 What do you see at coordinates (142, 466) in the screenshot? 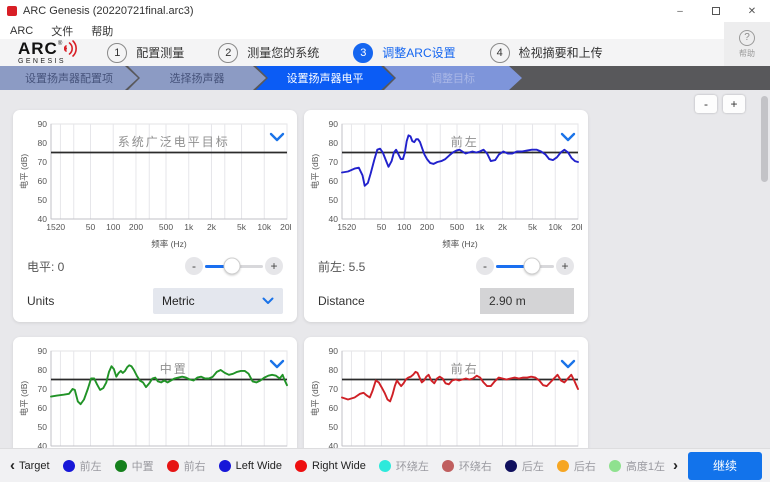
I see `legend-label: 中置` at bounding box center [142, 466].